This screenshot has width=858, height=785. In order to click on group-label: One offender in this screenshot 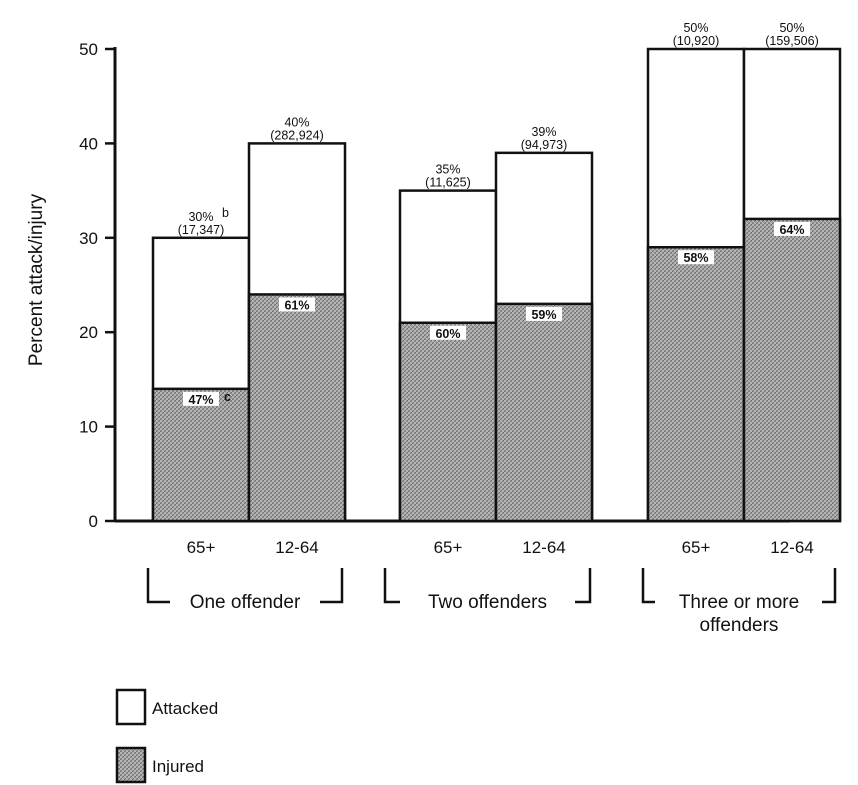, I will do `click(245, 602)`.